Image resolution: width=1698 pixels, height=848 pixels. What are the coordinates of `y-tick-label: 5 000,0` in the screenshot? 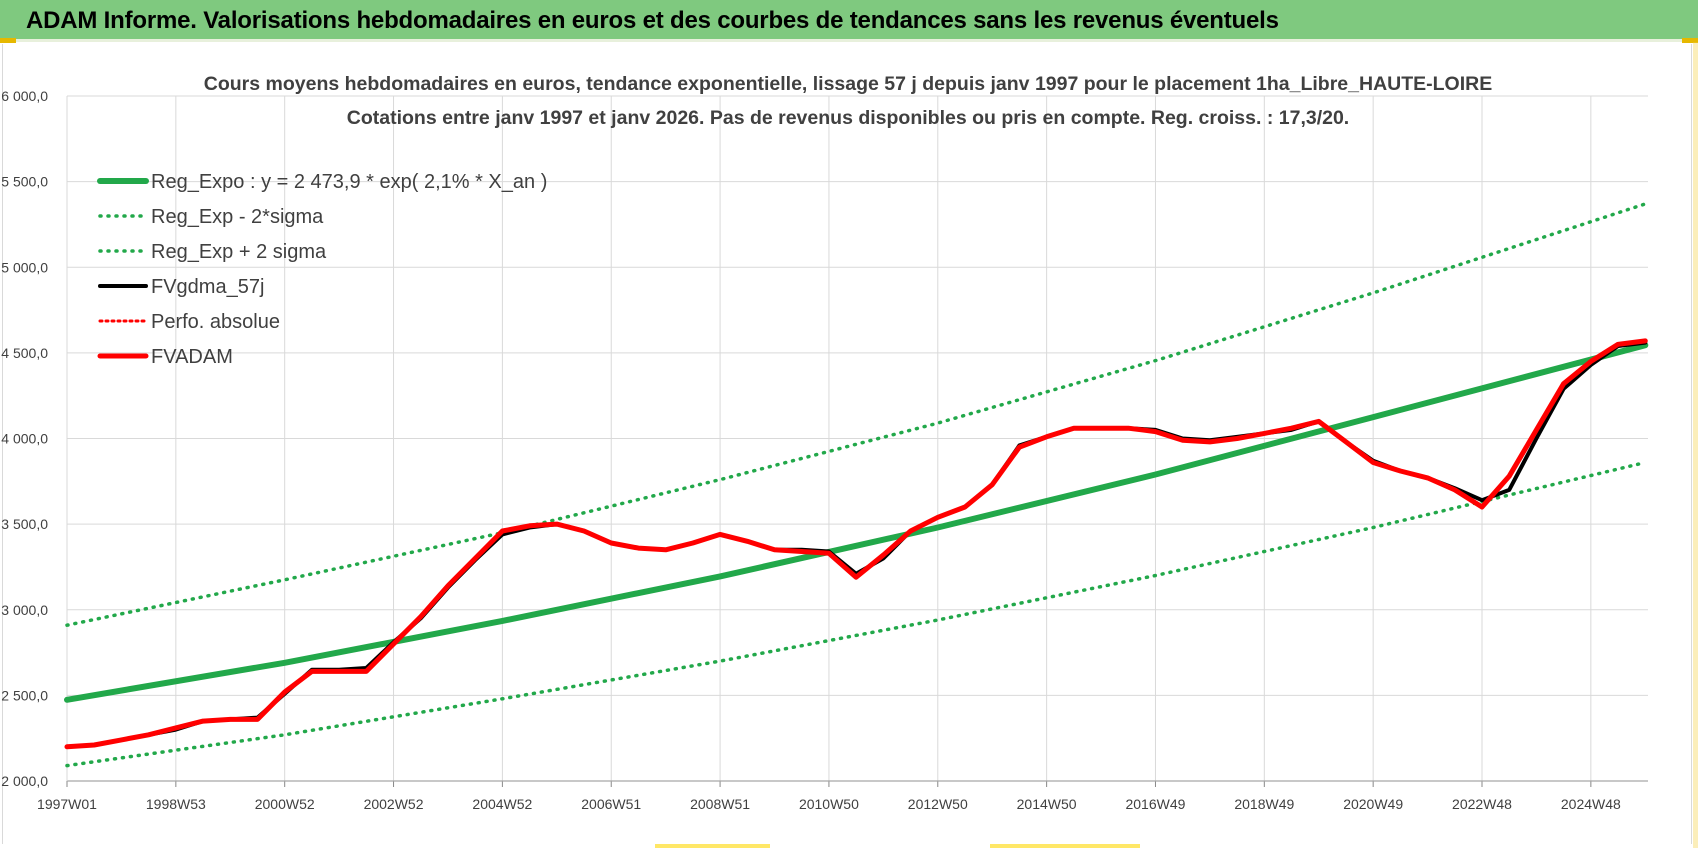 It's located at (24, 267).